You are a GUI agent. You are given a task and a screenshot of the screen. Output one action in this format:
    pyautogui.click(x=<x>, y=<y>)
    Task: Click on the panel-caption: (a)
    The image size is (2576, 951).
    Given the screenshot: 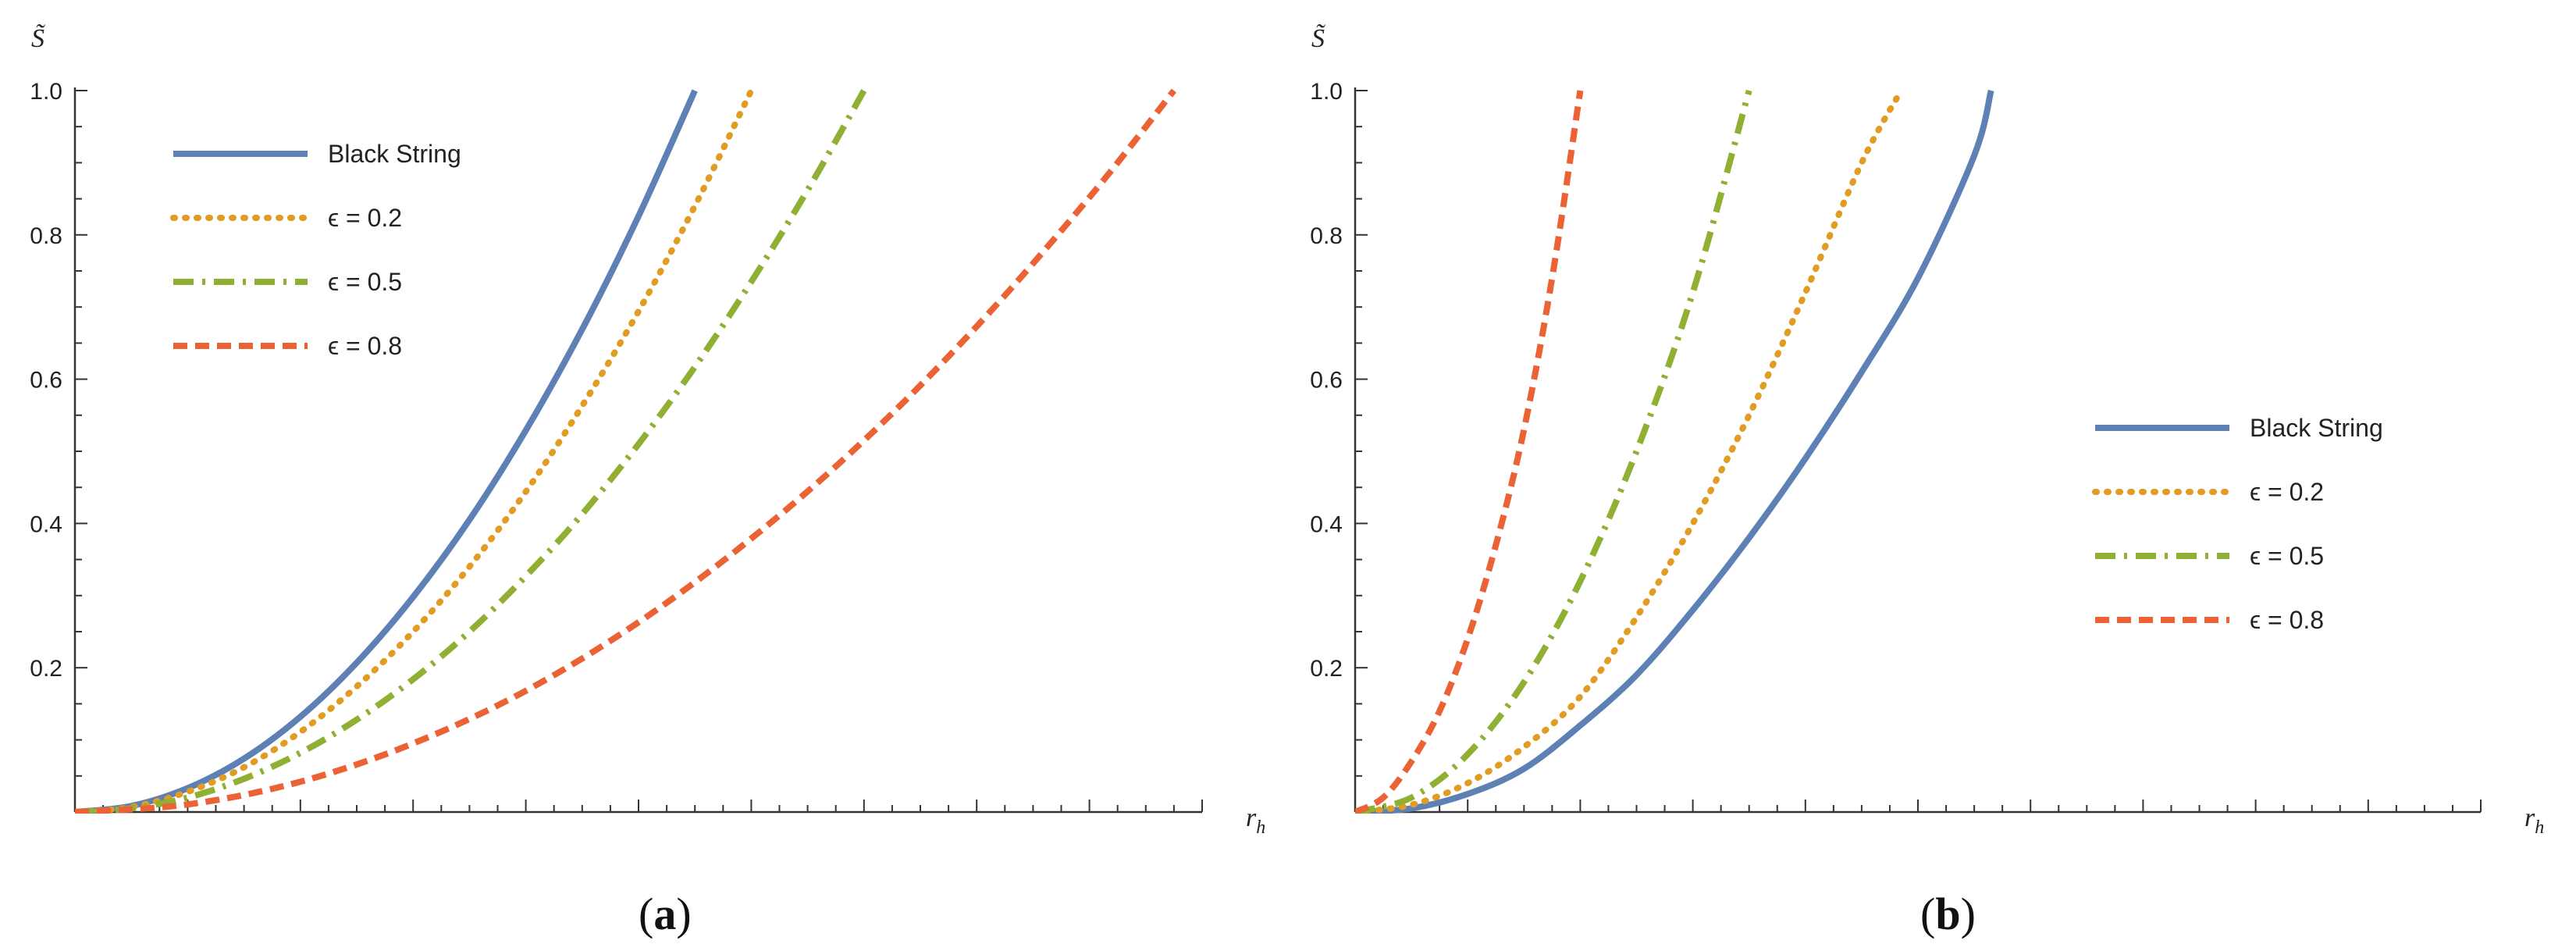 What is the action you would take?
    pyautogui.click(x=665, y=914)
    